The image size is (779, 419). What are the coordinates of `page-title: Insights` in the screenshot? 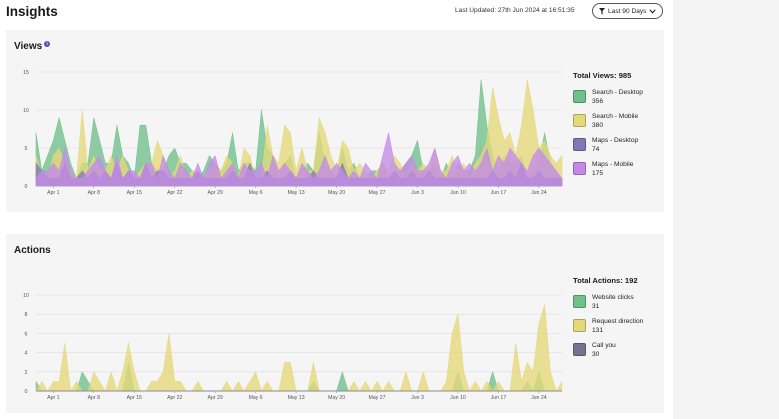 It's located at (32, 11).